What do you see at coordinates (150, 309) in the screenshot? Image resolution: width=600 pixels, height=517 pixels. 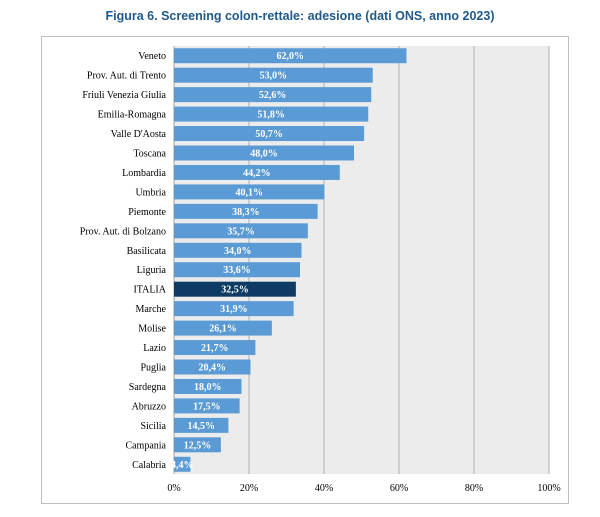 I see `category-label: Marche` at bounding box center [150, 309].